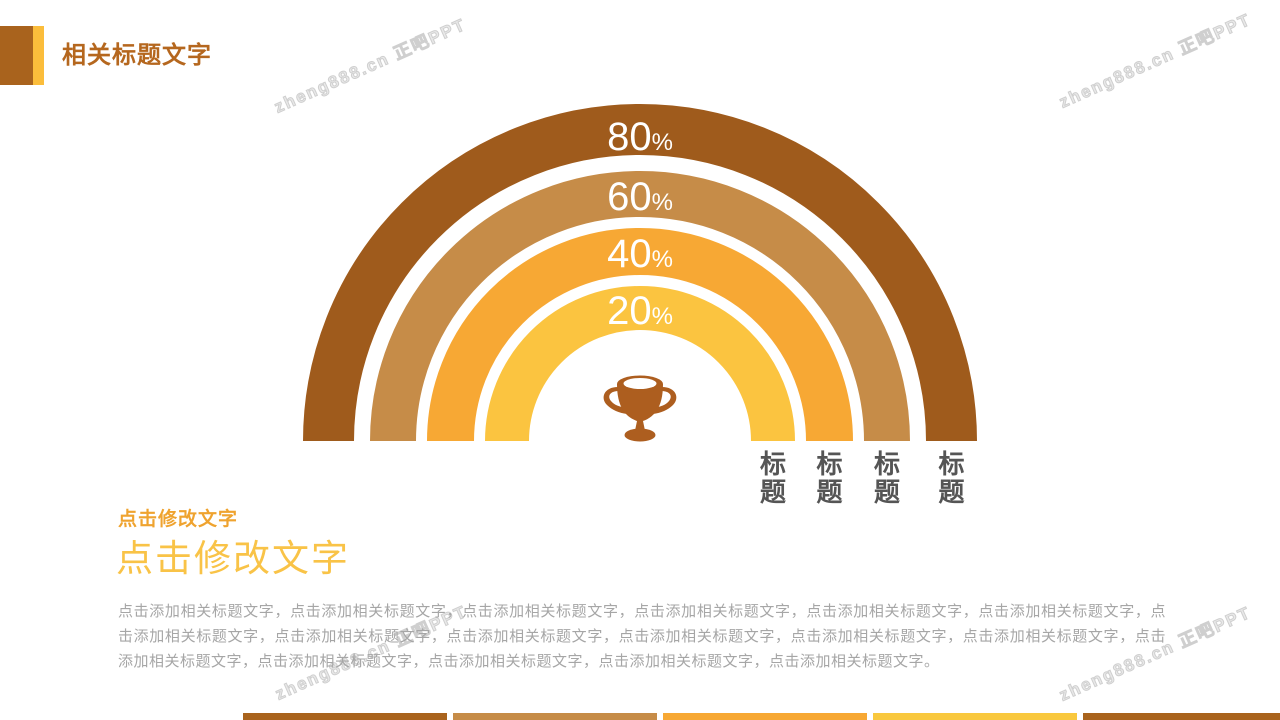 The height and width of the screenshot is (720, 1280). I want to click on ring-axis-label-80: 标题, so click(951, 478).